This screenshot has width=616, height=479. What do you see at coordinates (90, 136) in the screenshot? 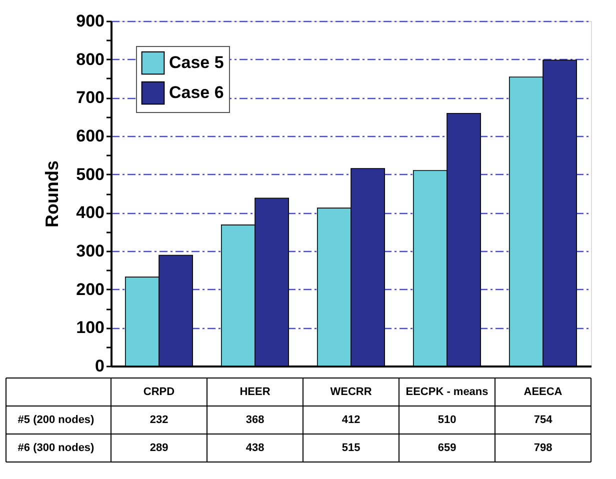
I see `y-tick-label: 600` at bounding box center [90, 136].